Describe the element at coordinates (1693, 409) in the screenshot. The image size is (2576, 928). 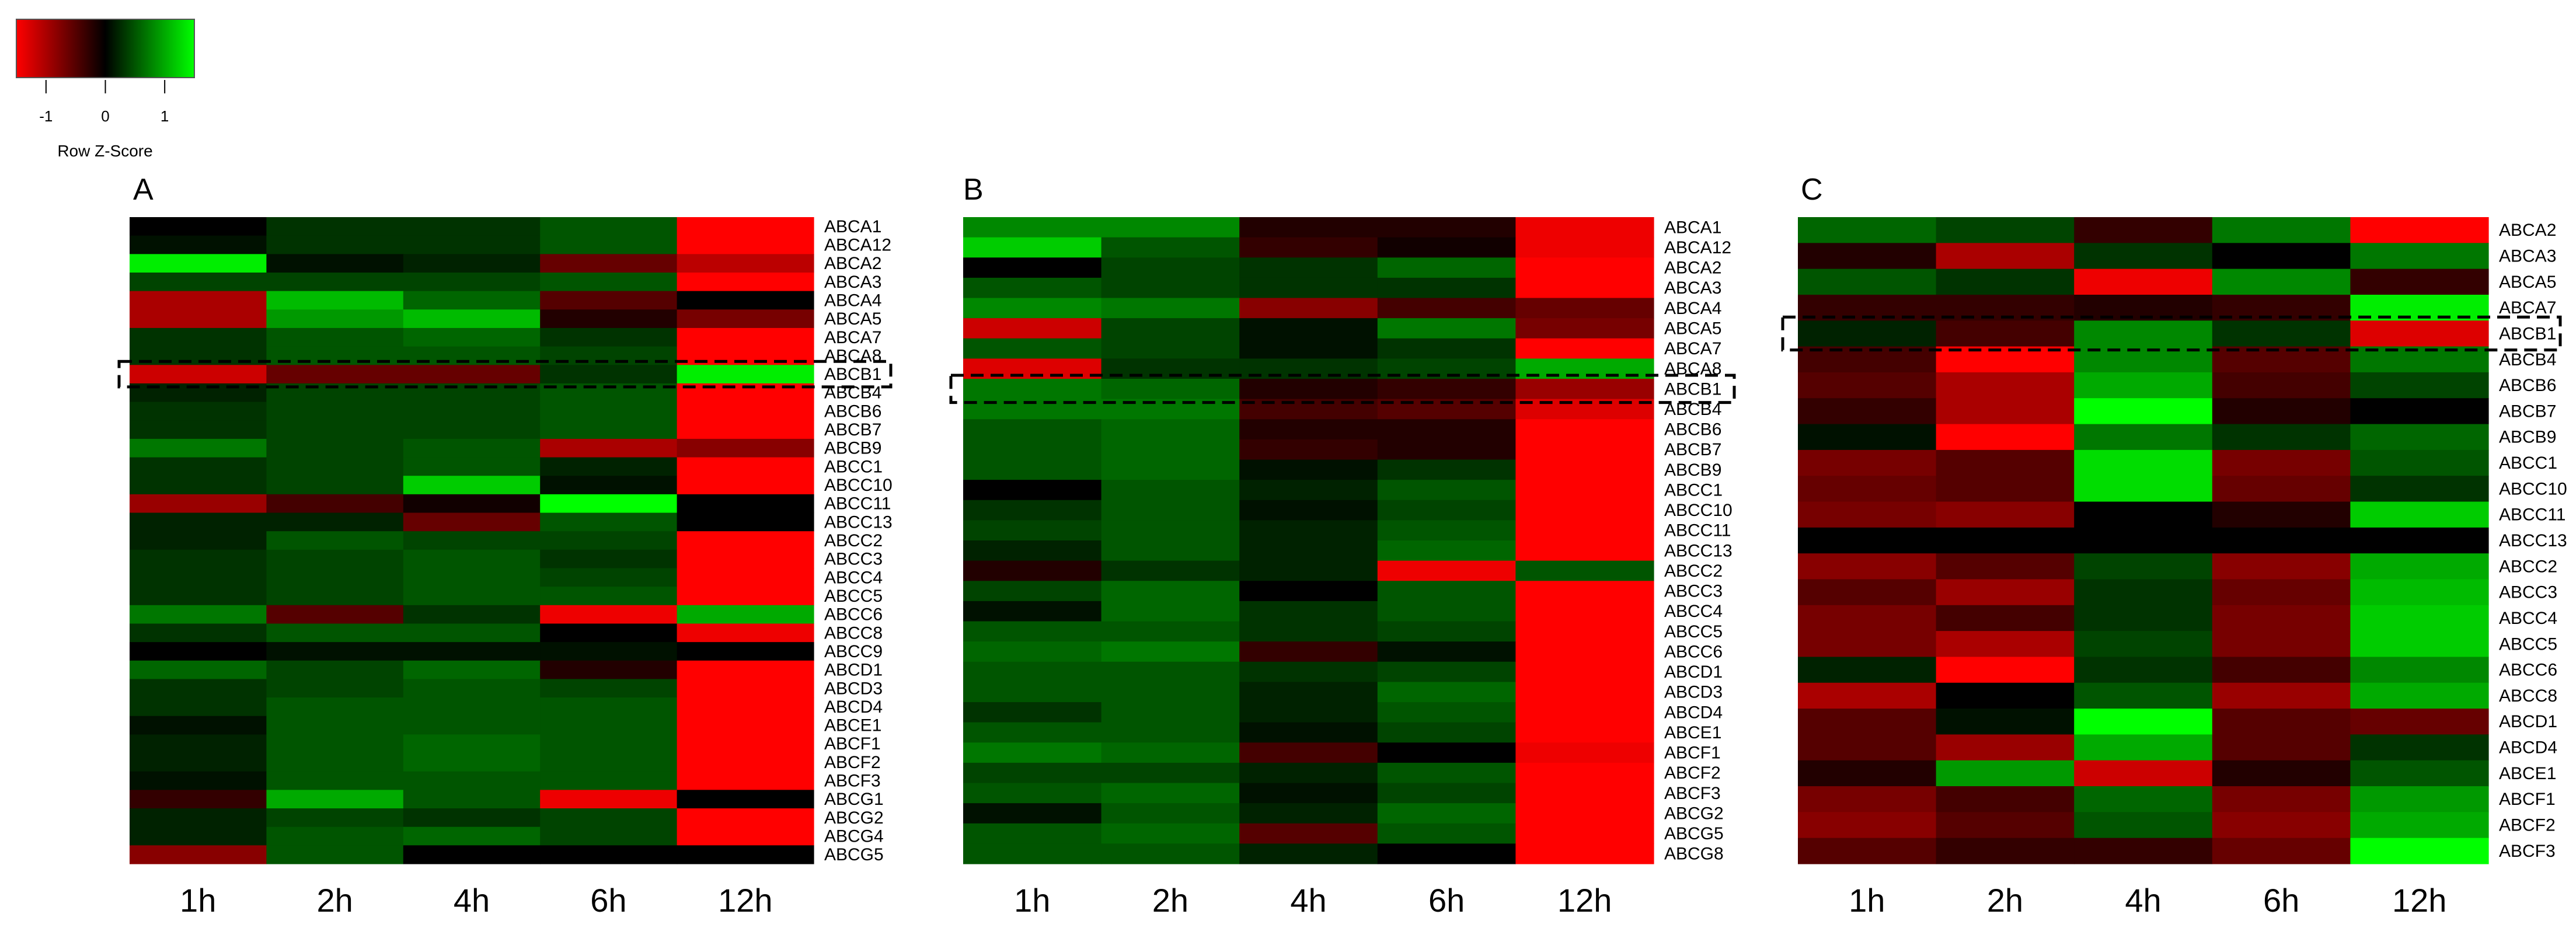
I see `row-label: ABCB4` at that location.